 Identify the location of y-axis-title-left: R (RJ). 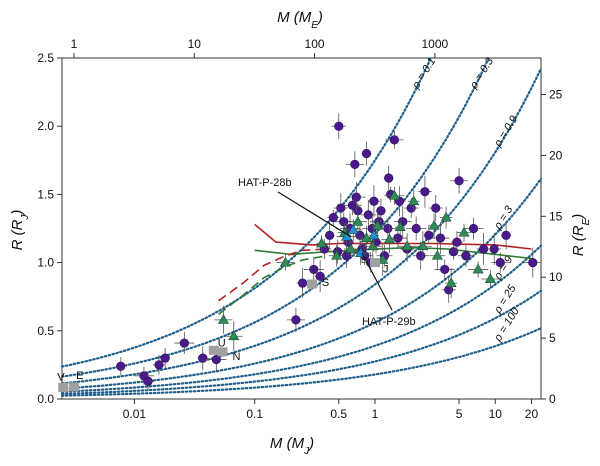
(20, 230).